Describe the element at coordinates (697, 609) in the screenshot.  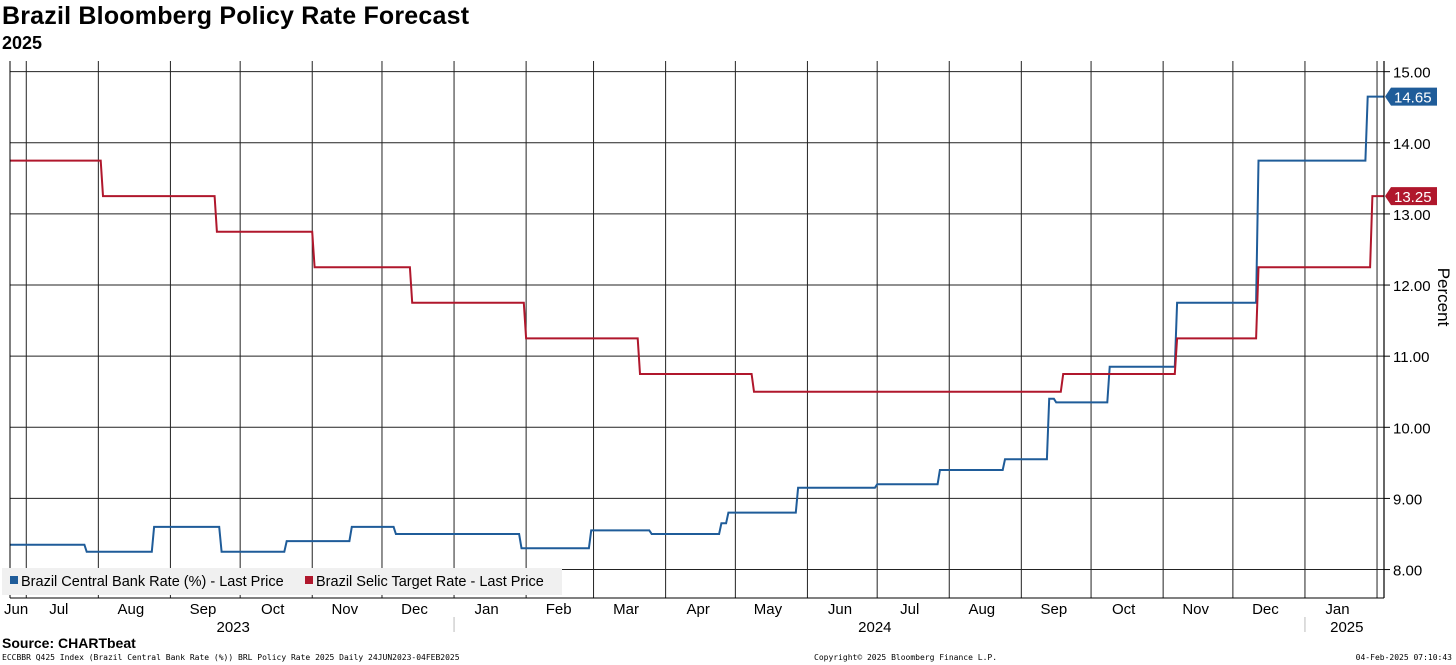
I see `x-tick-label: Apr` at that location.